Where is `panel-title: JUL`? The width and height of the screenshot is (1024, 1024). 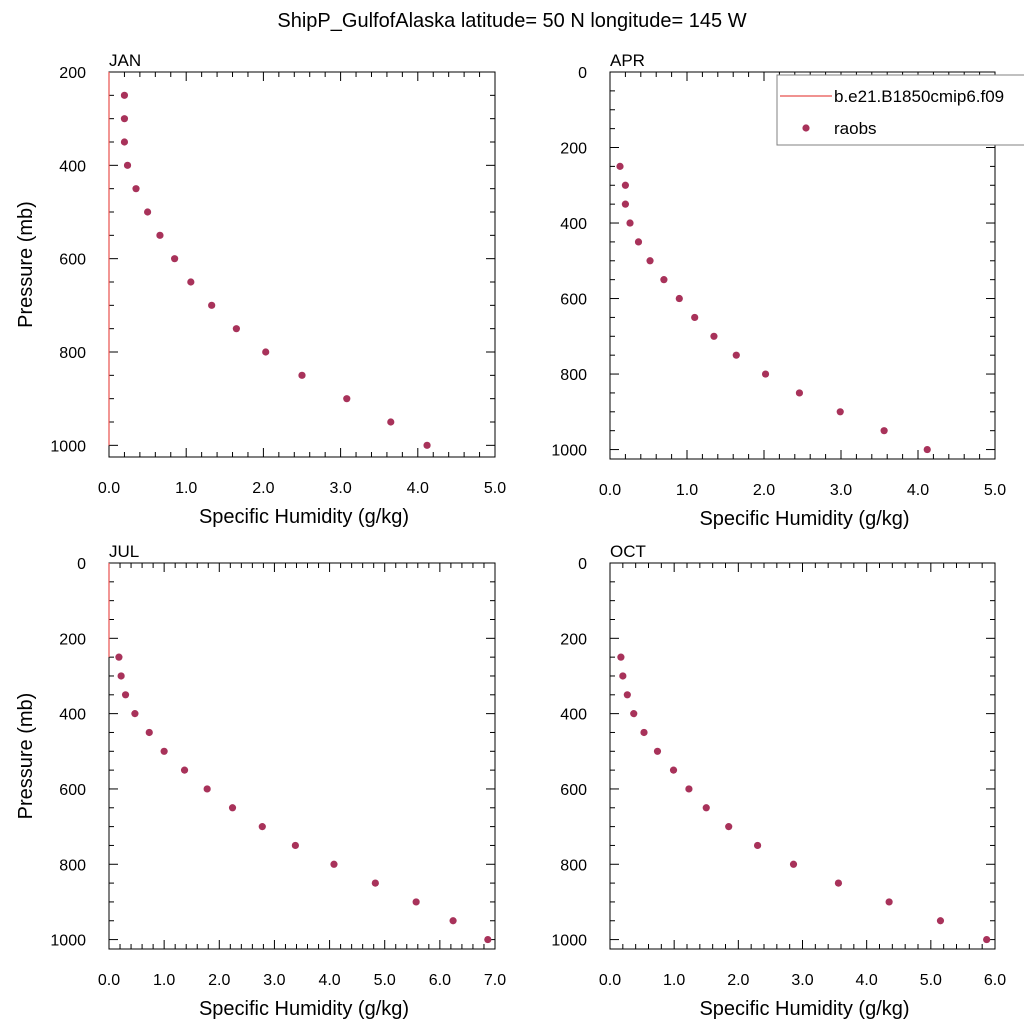 panel-title: JUL is located at coordinates (124, 551).